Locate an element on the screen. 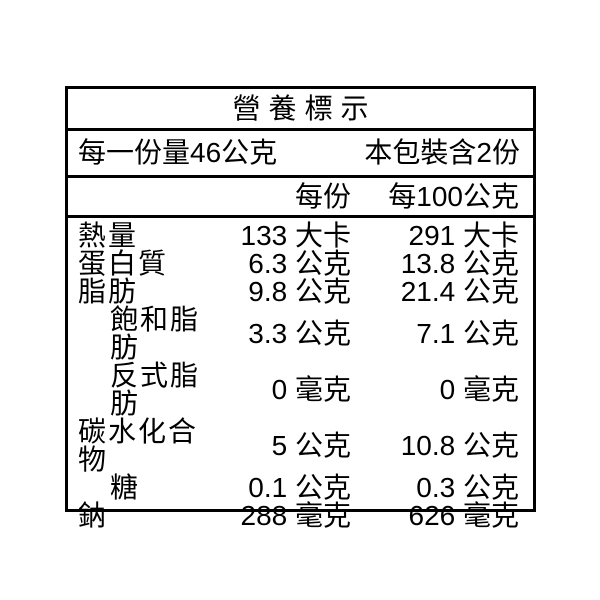 The image size is (600, 600). nutrient-row: 蛋白質 6.3 公克 13.8 公克 is located at coordinates (298, 264).